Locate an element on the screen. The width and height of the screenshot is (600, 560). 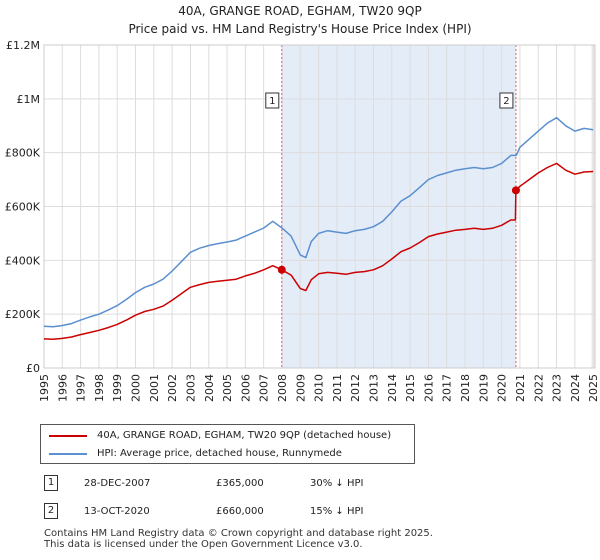
x-tick-label: 2009 is located at coordinates (300, 388).